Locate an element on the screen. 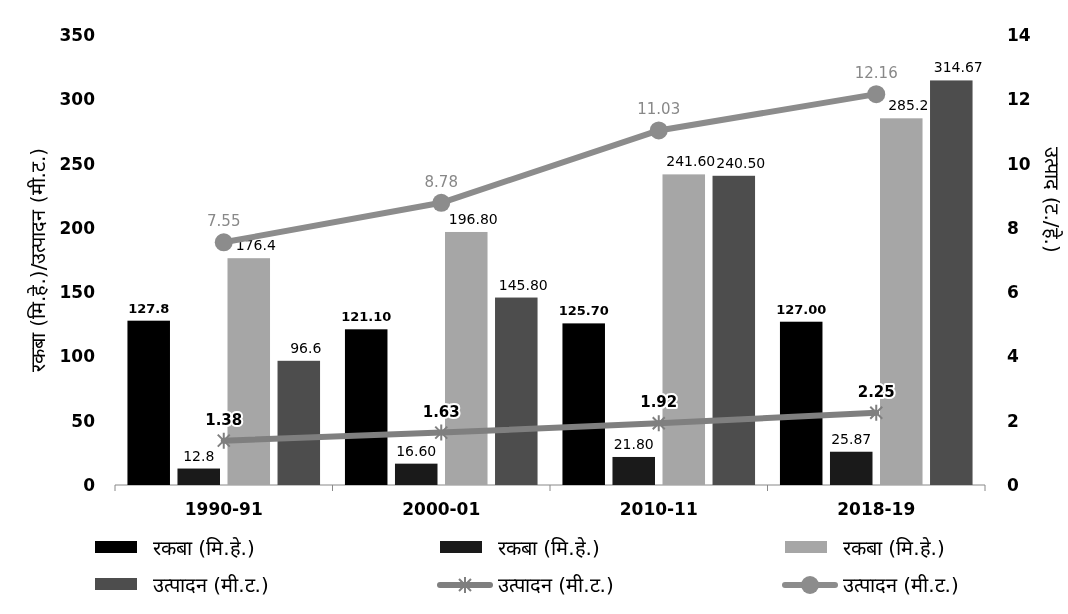 The width and height of the screenshot is (1068, 614). data-label: 314.67 is located at coordinates (958, 67).